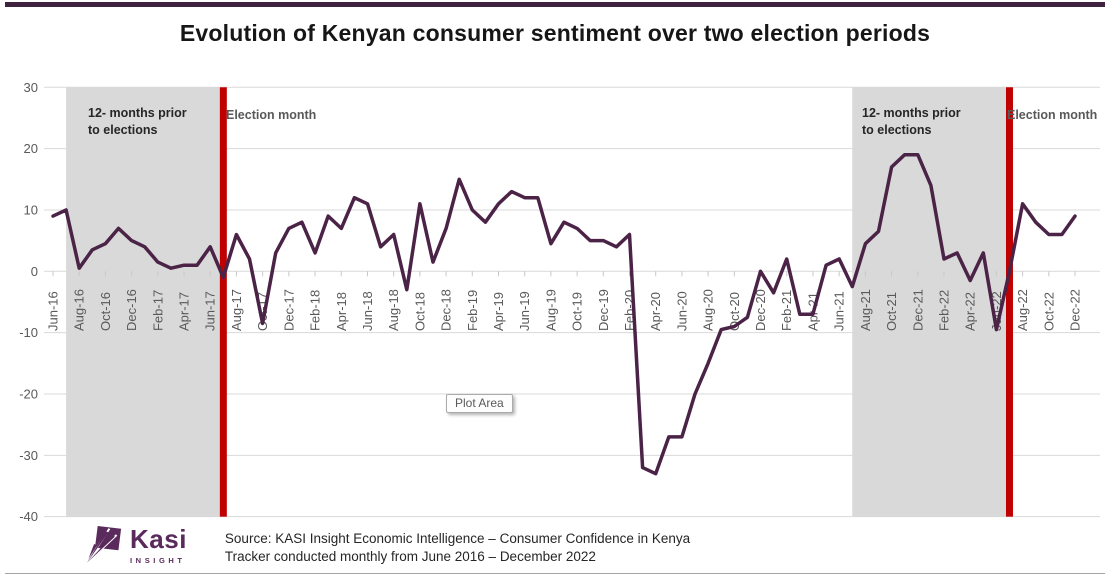 This screenshot has width=1110, height=582. What do you see at coordinates (28, 332) in the screenshot?
I see `svg-text: -10` at bounding box center [28, 332].